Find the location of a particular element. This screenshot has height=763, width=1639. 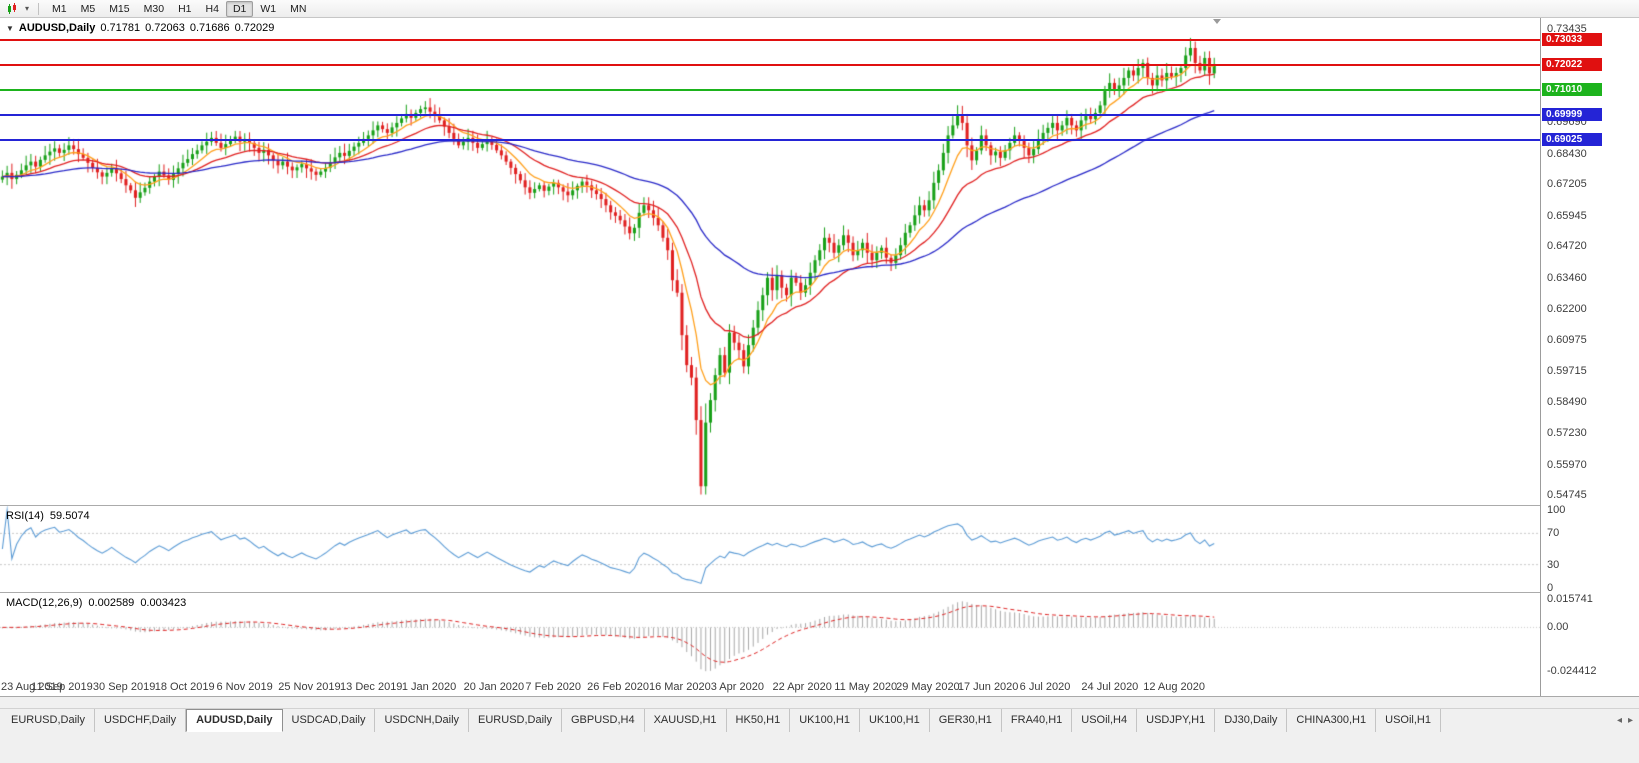

price-level-line-support-lower is located at coordinates (770, 139).